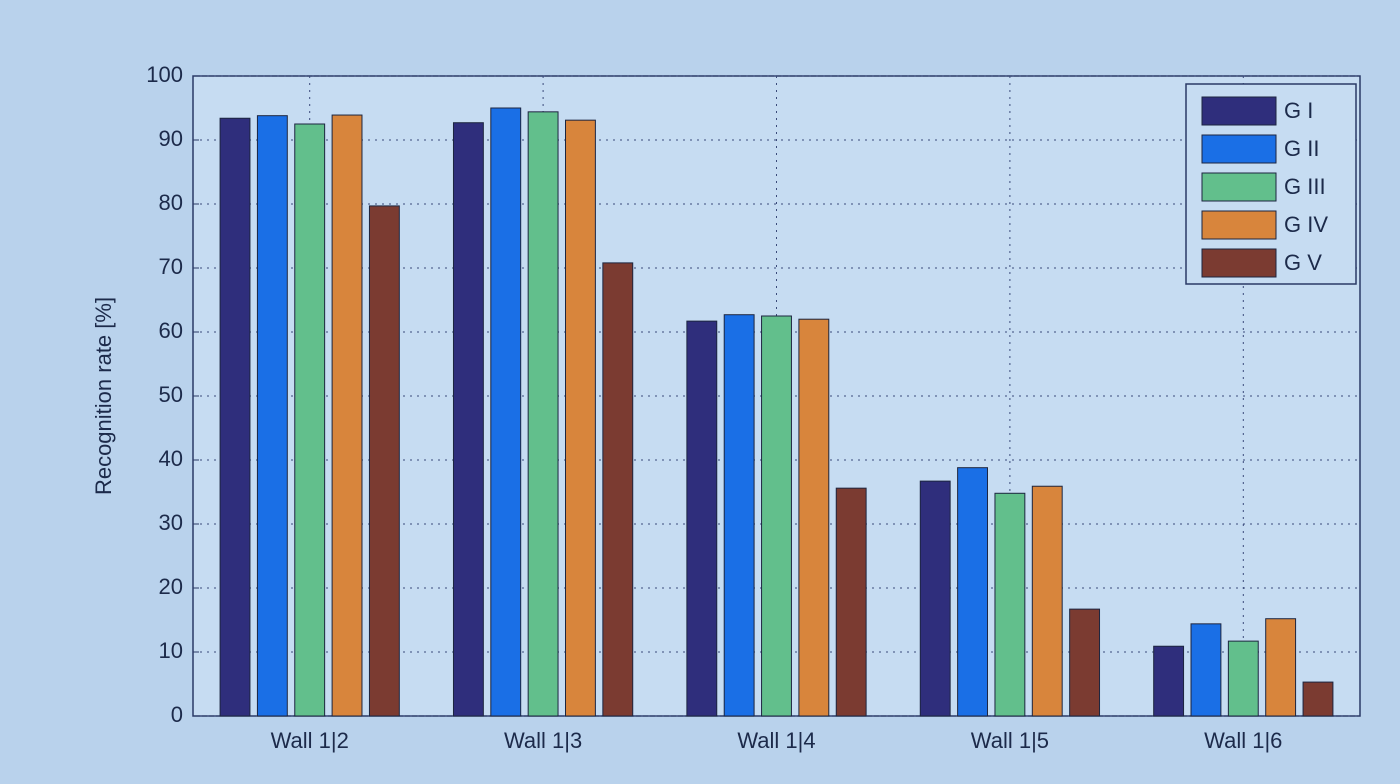 Image resolution: width=1400 pixels, height=784 pixels. I want to click on legend-label: G V, so click(1303, 262).